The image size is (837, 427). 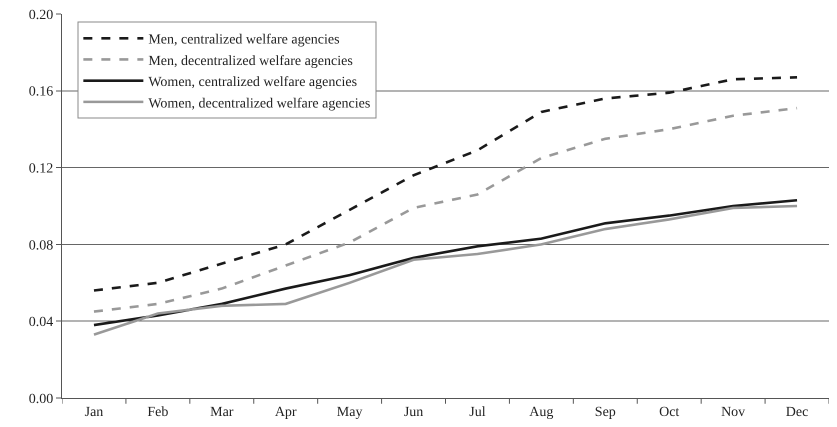 What do you see at coordinates (259, 104) in the screenshot?
I see `legend-label: Women, decentralized welfare agencies` at bounding box center [259, 104].